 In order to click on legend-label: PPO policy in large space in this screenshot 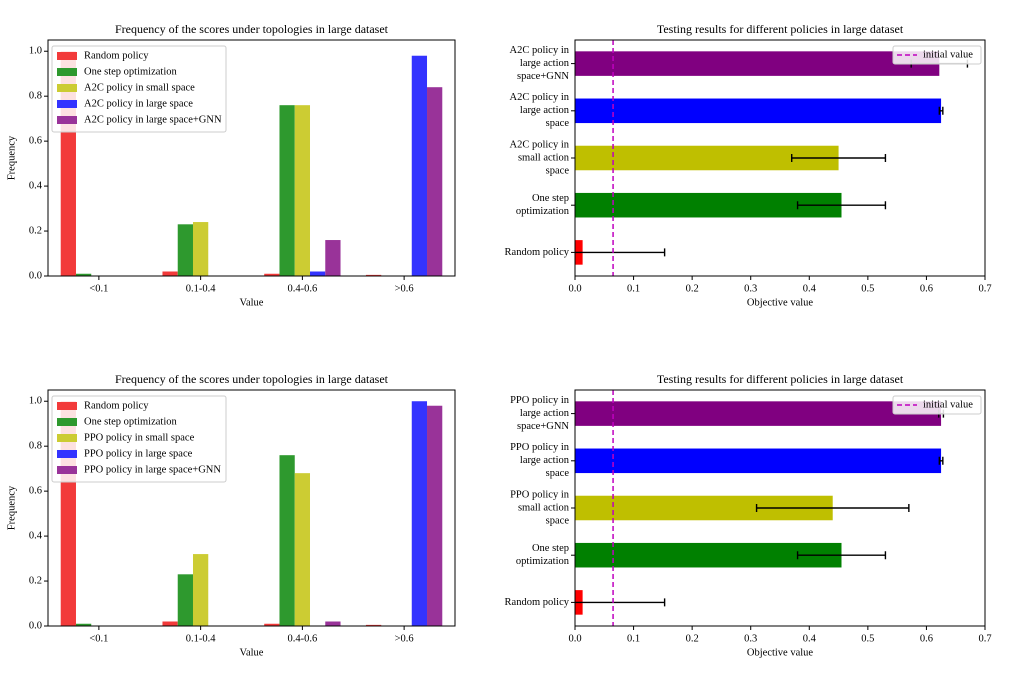, I will do `click(138, 453)`.